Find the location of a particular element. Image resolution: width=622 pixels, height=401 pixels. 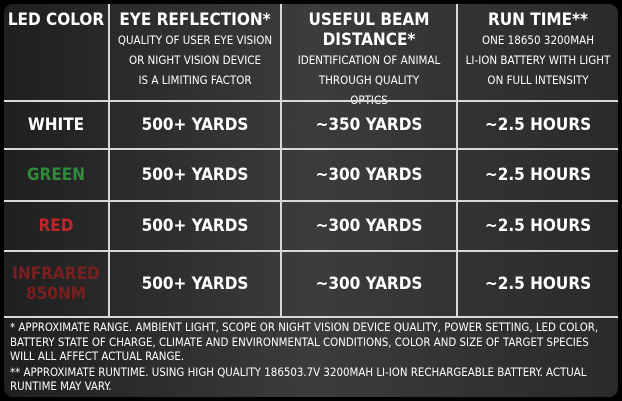

row-white-color: WHITE is located at coordinates (56, 125).